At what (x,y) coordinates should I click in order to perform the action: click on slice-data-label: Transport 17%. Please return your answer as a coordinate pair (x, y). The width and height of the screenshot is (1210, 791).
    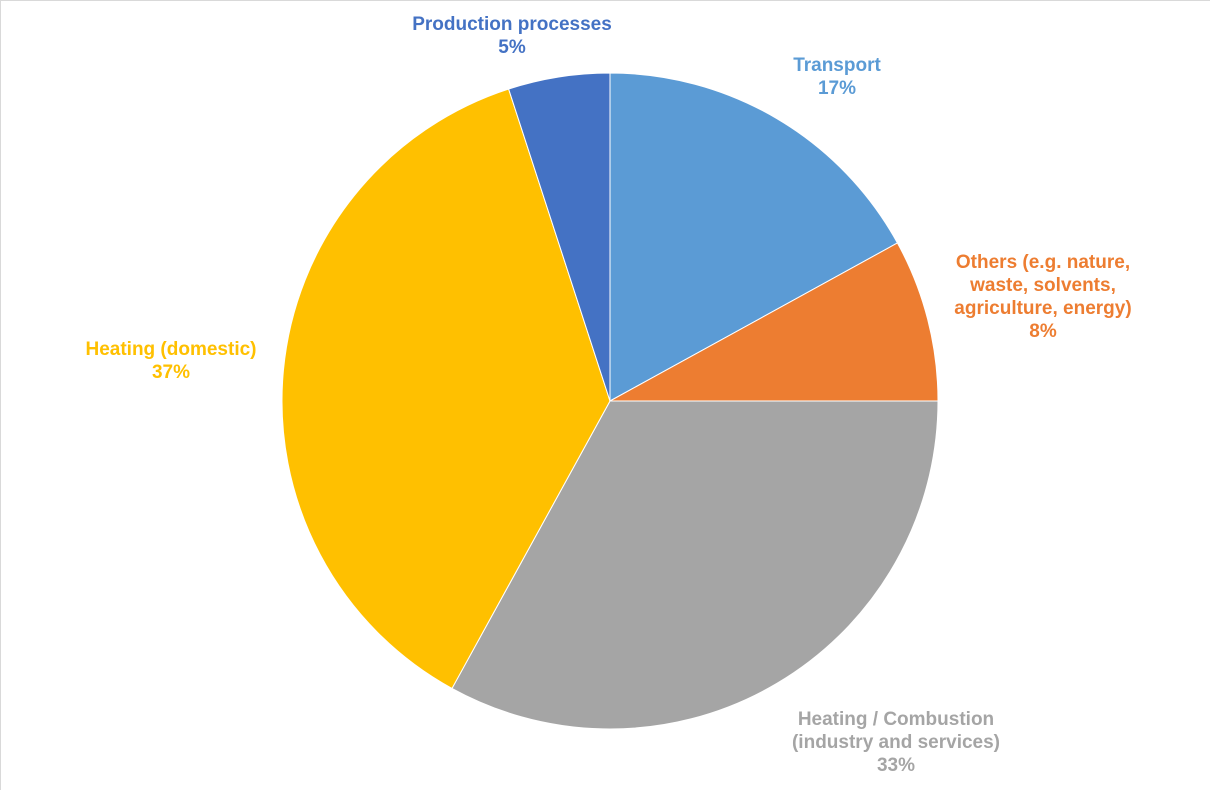
    Looking at the image, I should click on (837, 77).